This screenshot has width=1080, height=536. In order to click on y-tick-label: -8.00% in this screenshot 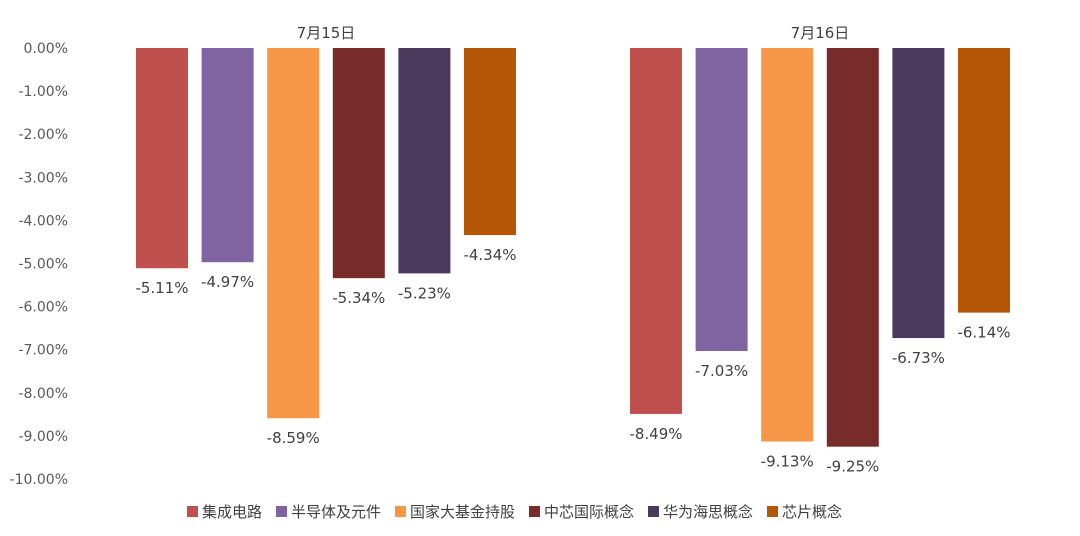, I will do `click(43, 394)`.